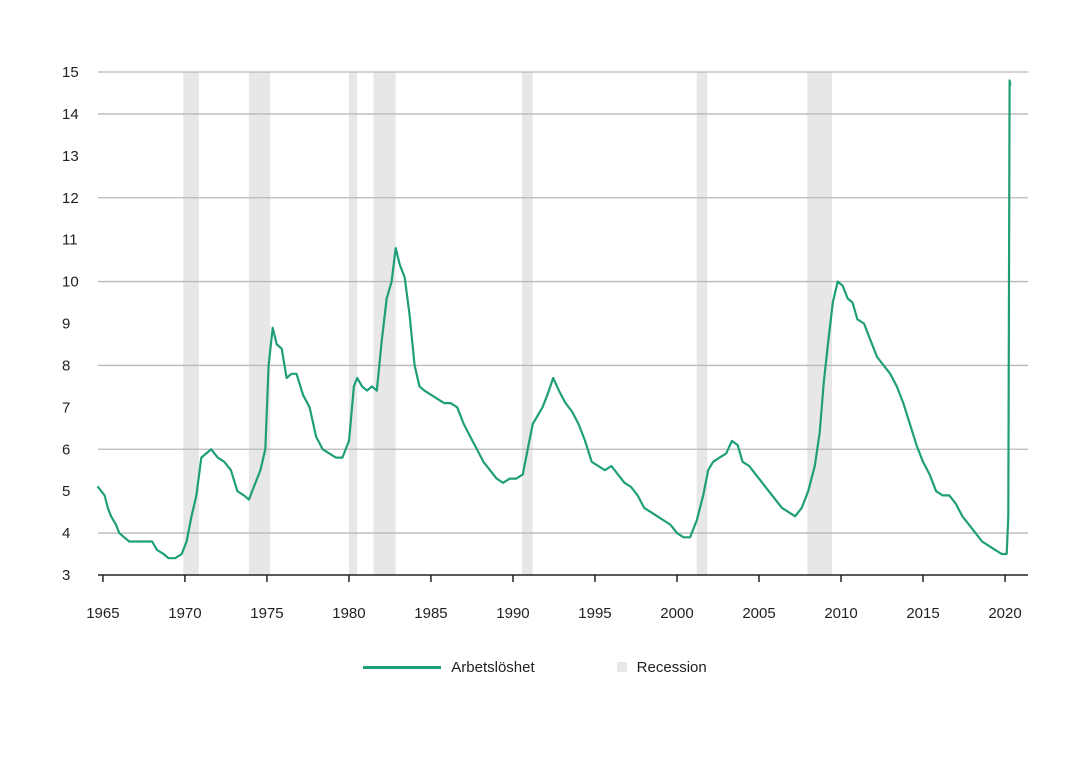 This screenshot has height=777, width=1070. What do you see at coordinates (66, 365) in the screenshot?
I see `y-tick-label-8: 8` at bounding box center [66, 365].